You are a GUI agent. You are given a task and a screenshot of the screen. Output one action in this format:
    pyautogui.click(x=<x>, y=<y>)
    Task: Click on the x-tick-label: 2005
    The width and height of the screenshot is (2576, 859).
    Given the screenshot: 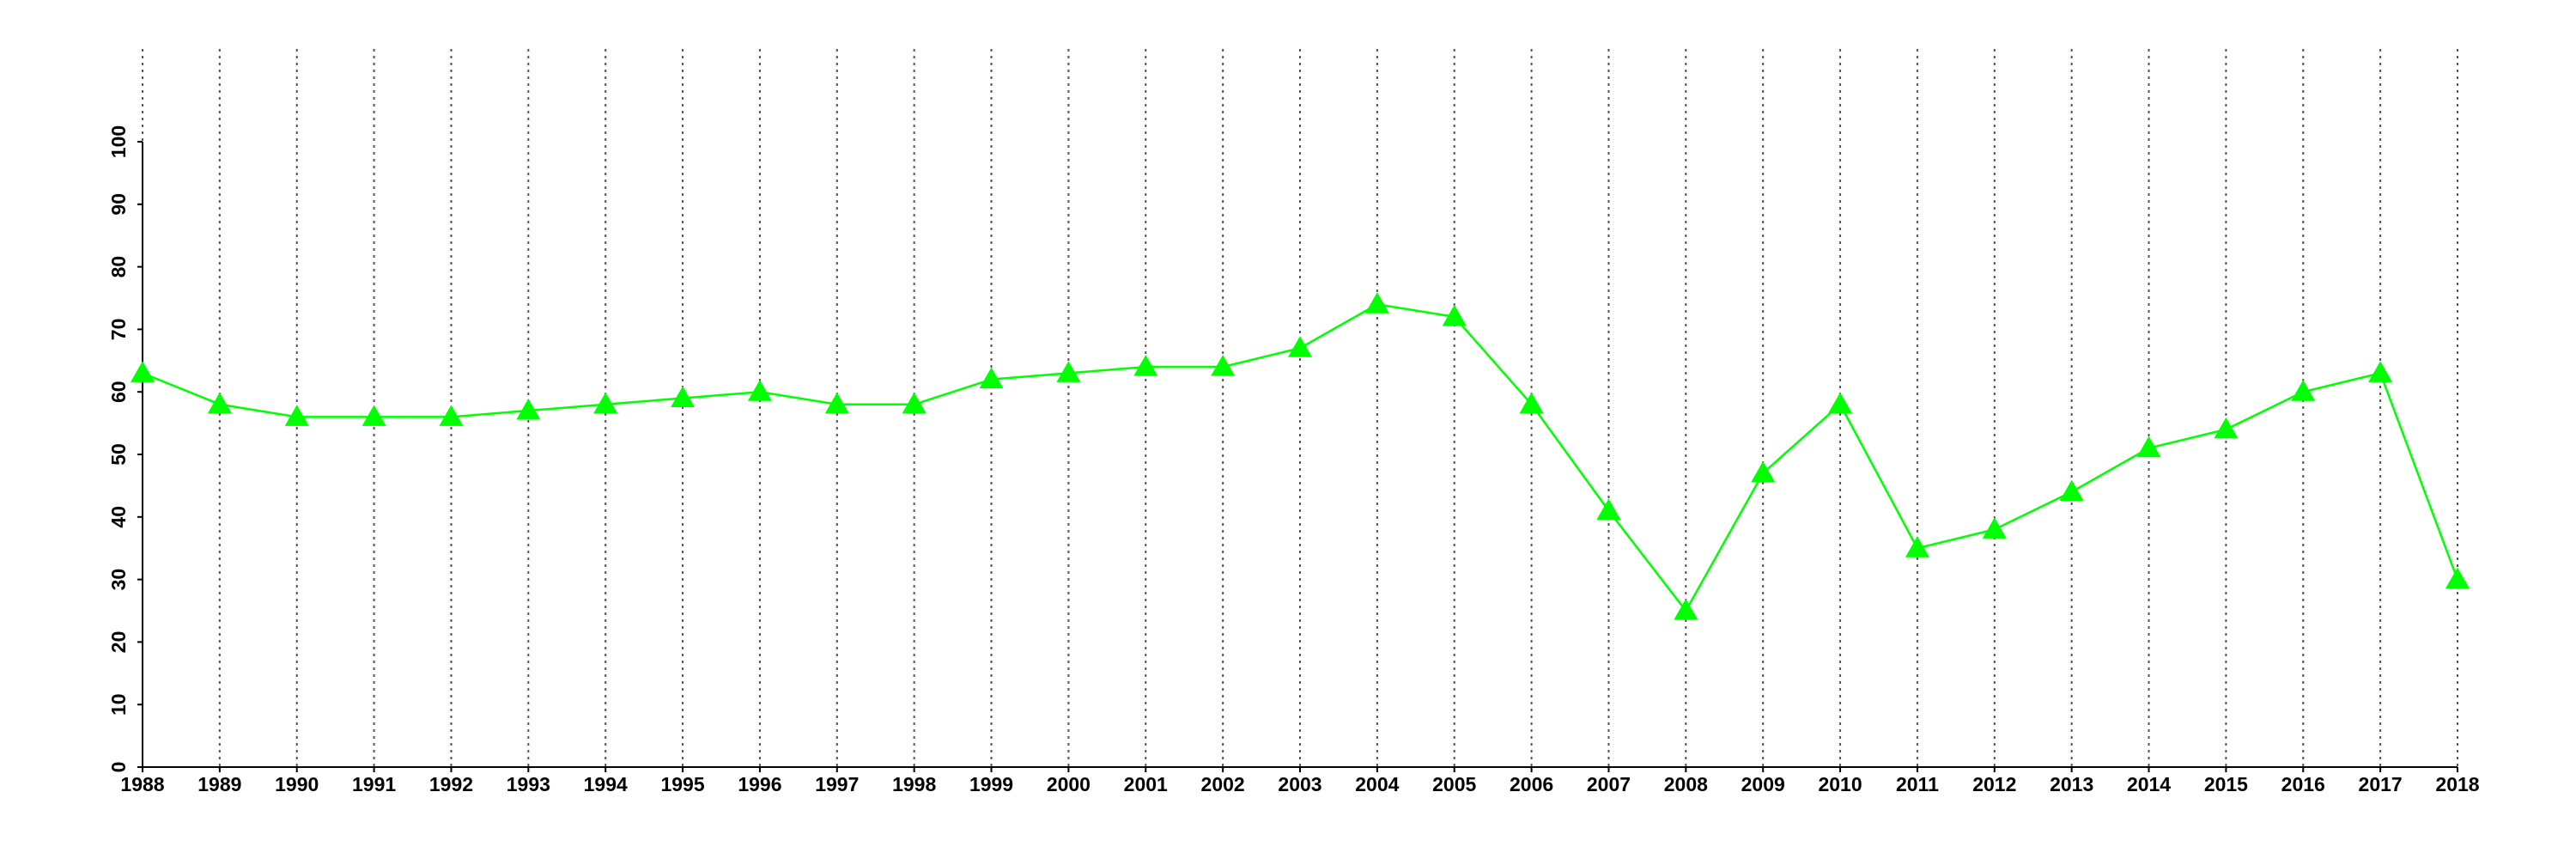 What is the action you would take?
    pyautogui.click(x=1454, y=784)
    